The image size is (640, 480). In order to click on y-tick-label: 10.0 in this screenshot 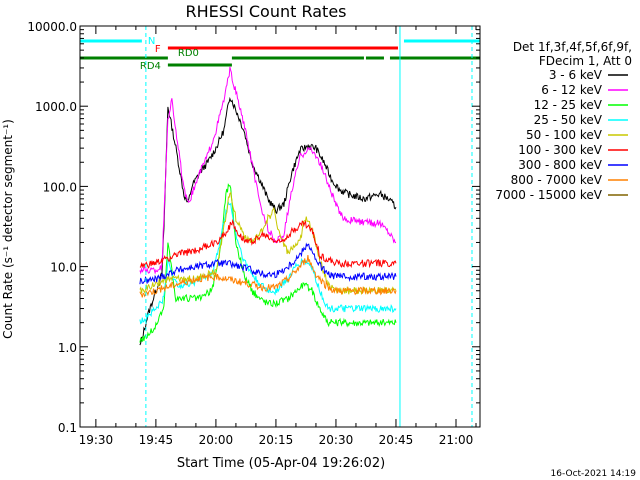, I will do `click(63, 268)`.